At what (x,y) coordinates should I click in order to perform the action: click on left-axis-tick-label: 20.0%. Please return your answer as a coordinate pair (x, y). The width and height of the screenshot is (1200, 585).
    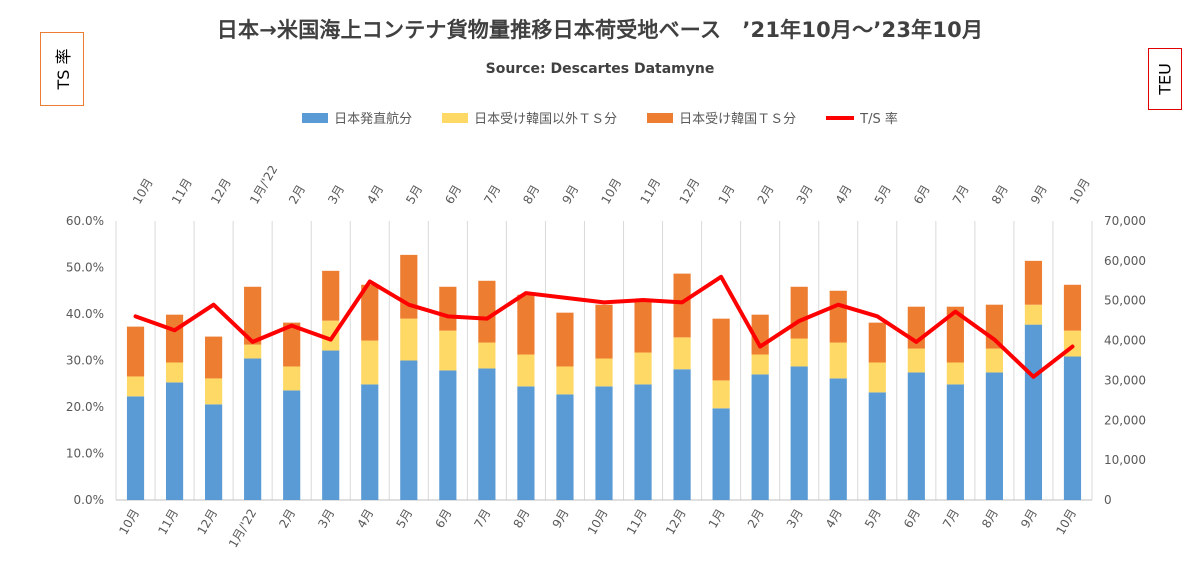
    Looking at the image, I should click on (85, 407).